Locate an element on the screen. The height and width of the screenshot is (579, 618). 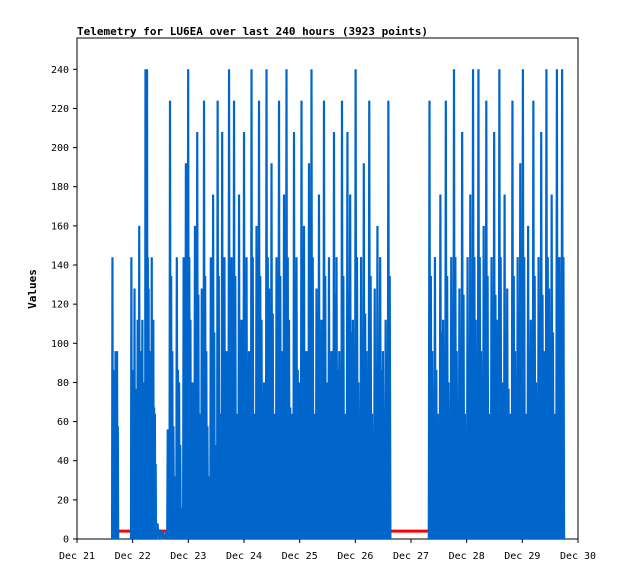
y-tick-label: 200 is located at coordinates (60, 148).